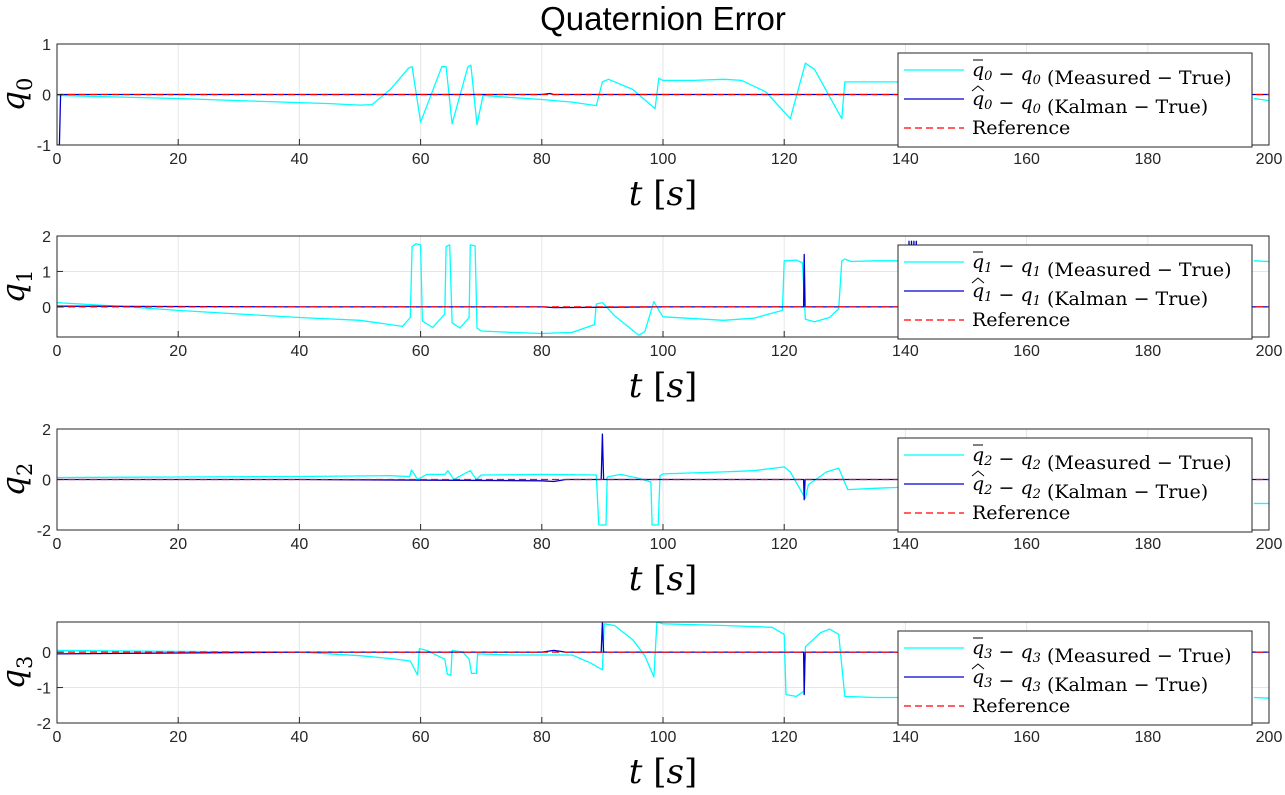 The height and width of the screenshot is (795, 1285). Describe the element at coordinates (46, 430) in the screenshot. I see `y-tick-label: 2` at that location.